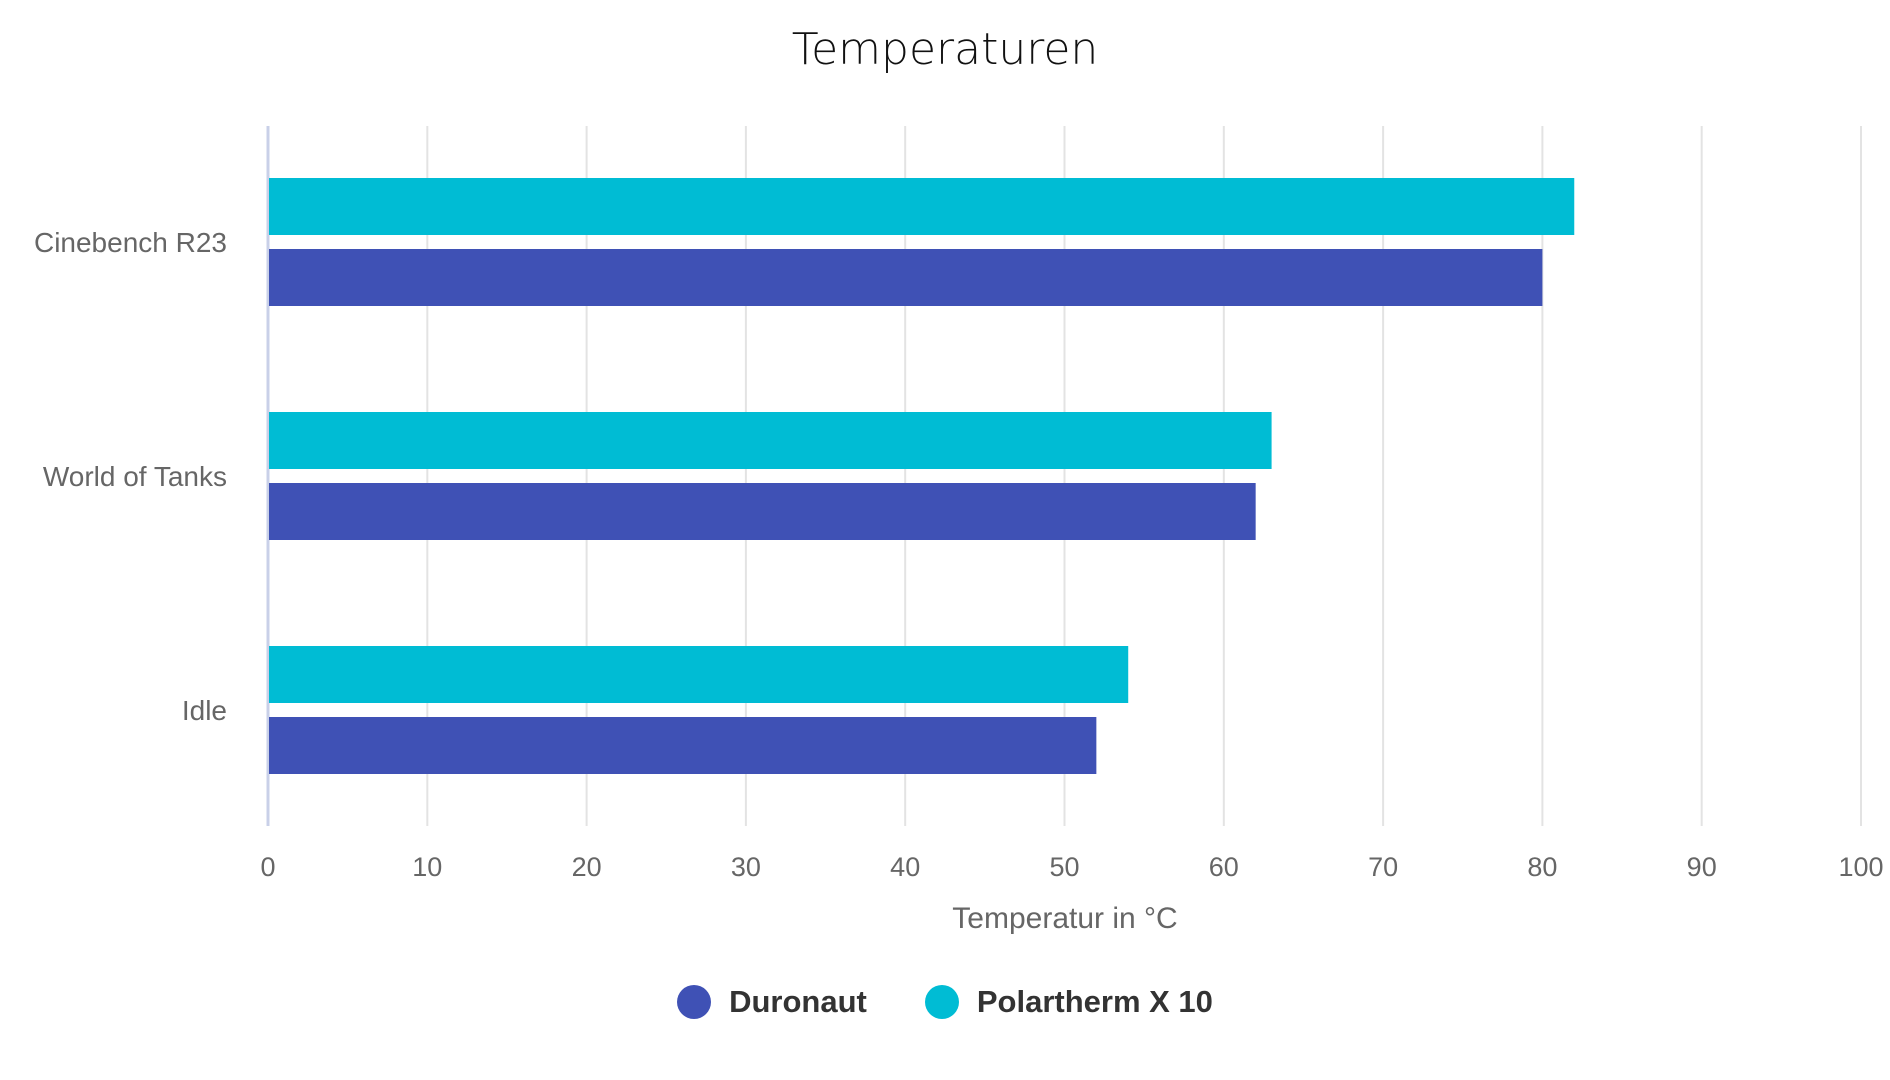 The width and height of the screenshot is (1890, 1080). I want to click on chart-title: Temperaturen, so click(945, 49).